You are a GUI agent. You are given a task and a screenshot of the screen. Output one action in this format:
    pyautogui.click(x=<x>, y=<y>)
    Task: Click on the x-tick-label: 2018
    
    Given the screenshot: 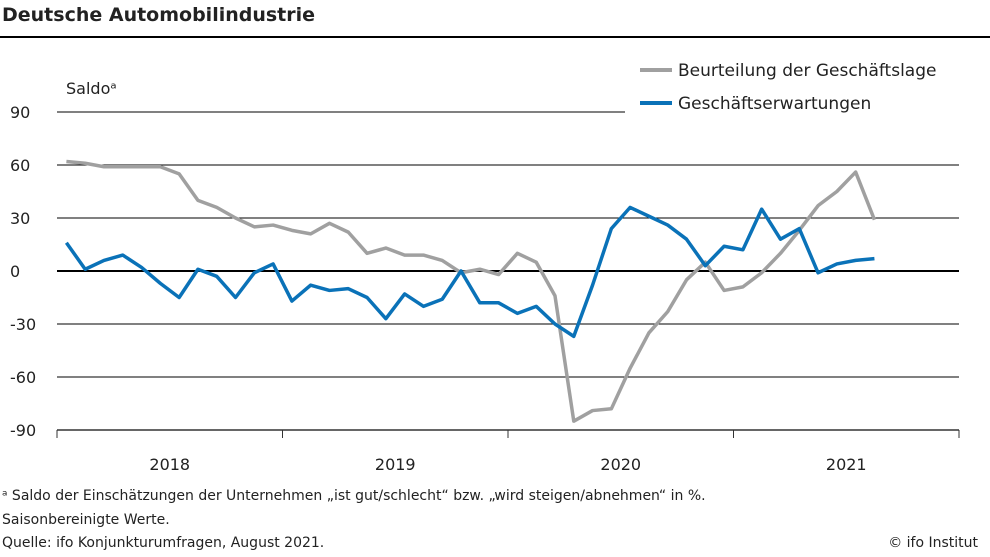 What is the action you would take?
    pyautogui.click(x=169, y=464)
    